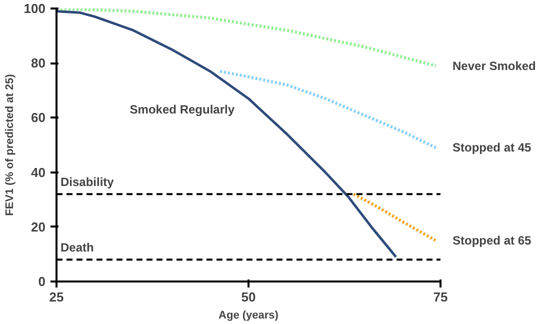 The height and width of the screenshot is (324, 547). I want to click on y-tick-label: 100, so click(35, 8).